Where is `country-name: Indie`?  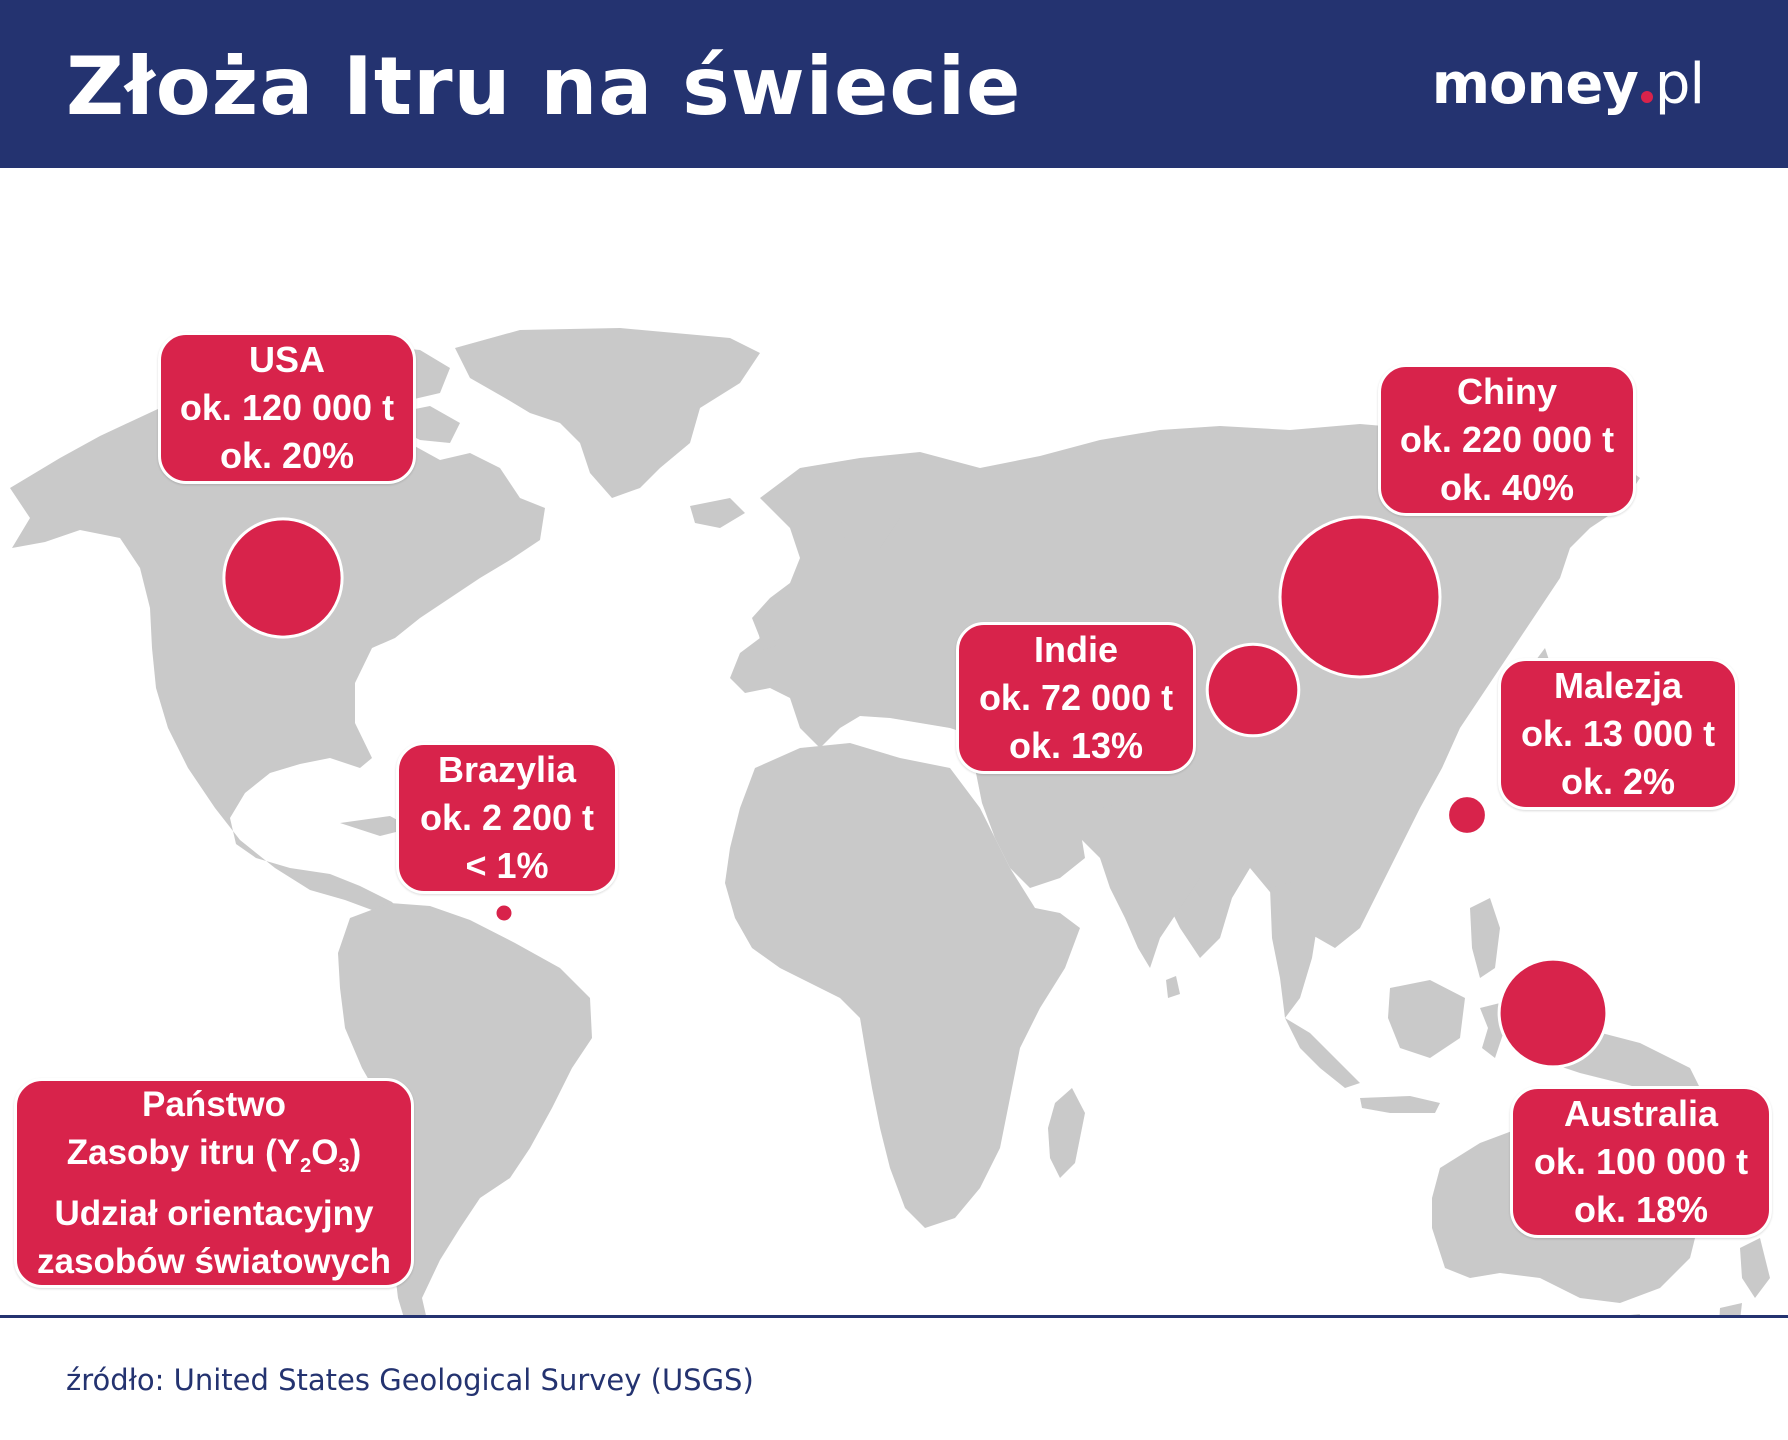 country-name: Indie is located at coordinates (1075, 649).